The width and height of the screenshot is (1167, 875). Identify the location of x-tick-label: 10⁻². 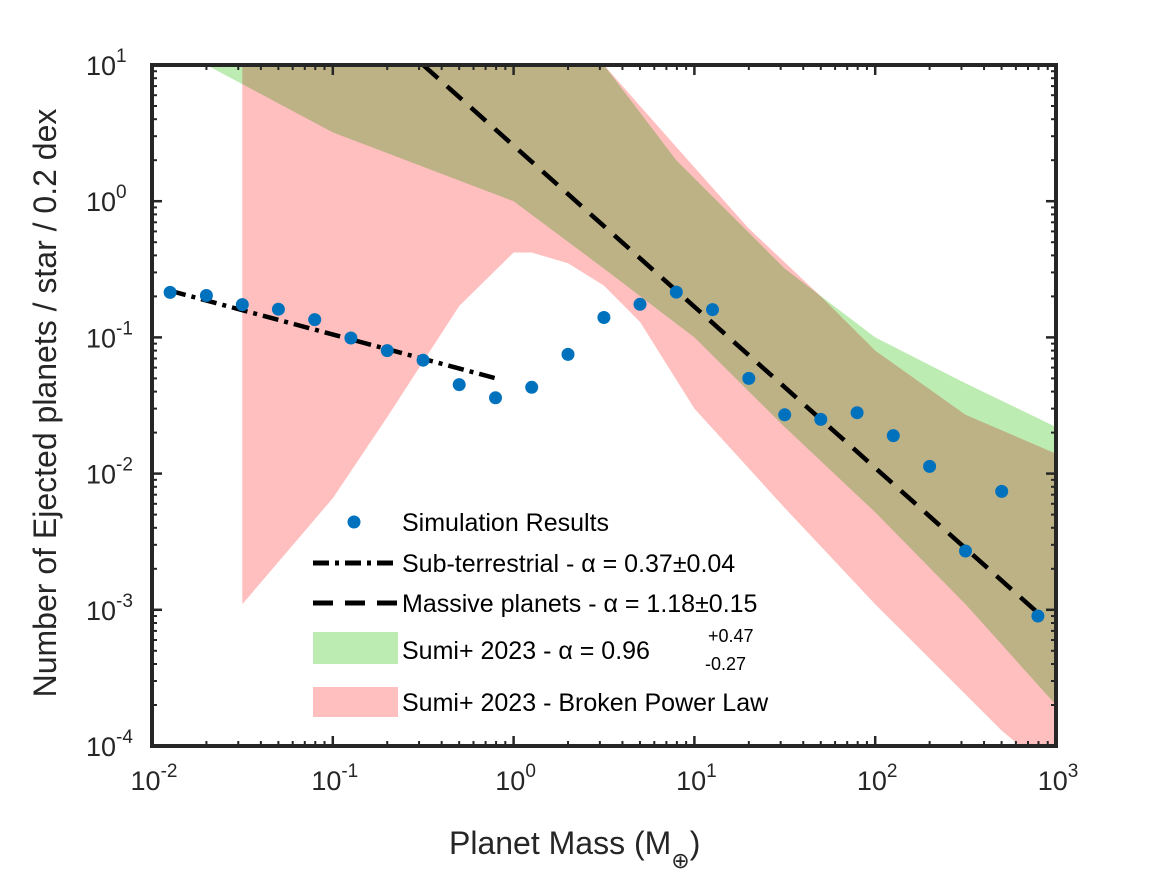
(154, 778).